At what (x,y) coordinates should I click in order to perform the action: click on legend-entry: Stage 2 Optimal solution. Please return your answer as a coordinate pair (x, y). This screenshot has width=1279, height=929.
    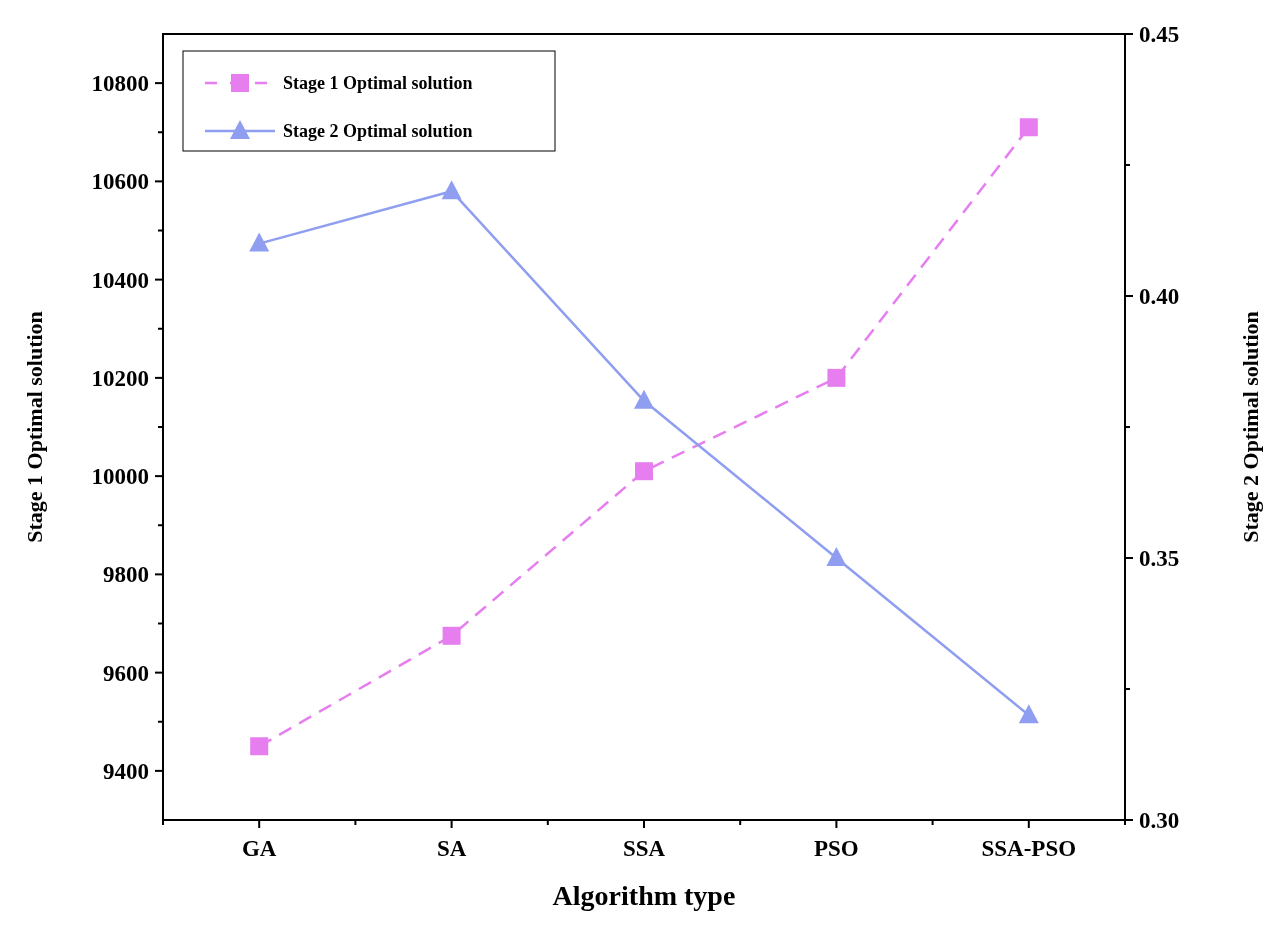
    Looking at the image, I should click on (339, 131).